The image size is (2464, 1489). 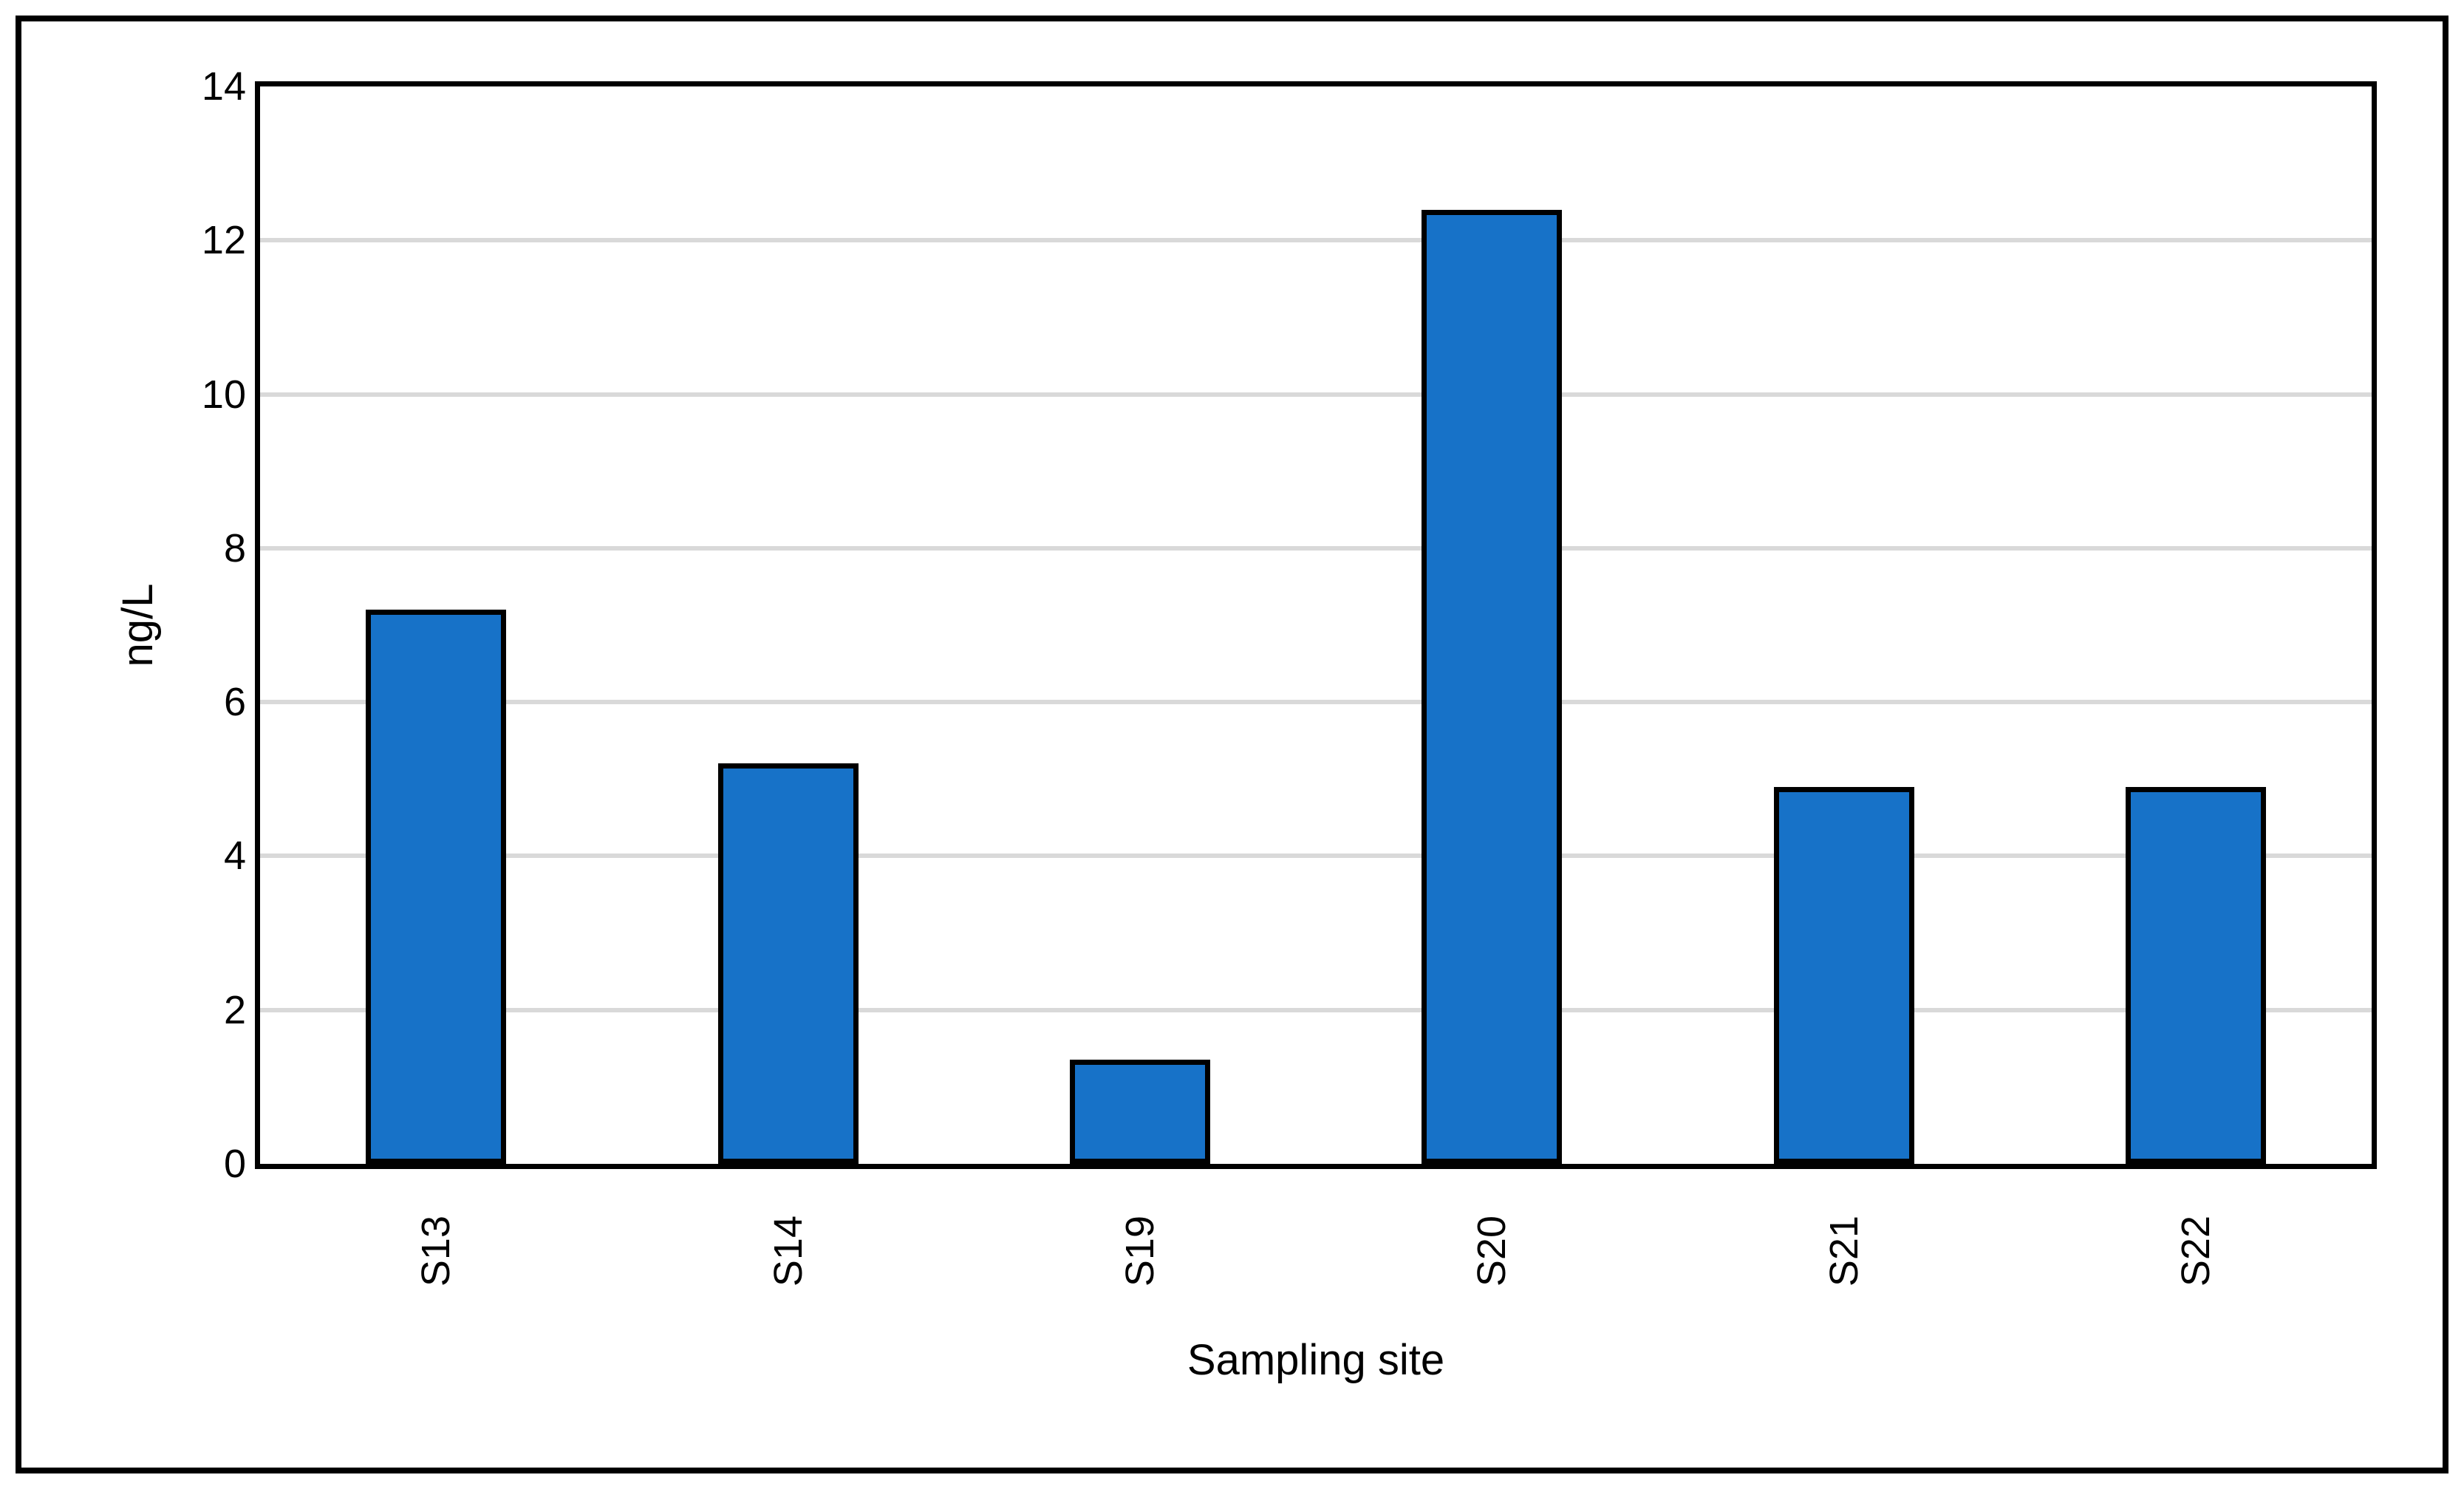 What do you see at coordinates (2195, 975) in the screenshot?
I see `bar-S22` at bounding box center [2195, 975].